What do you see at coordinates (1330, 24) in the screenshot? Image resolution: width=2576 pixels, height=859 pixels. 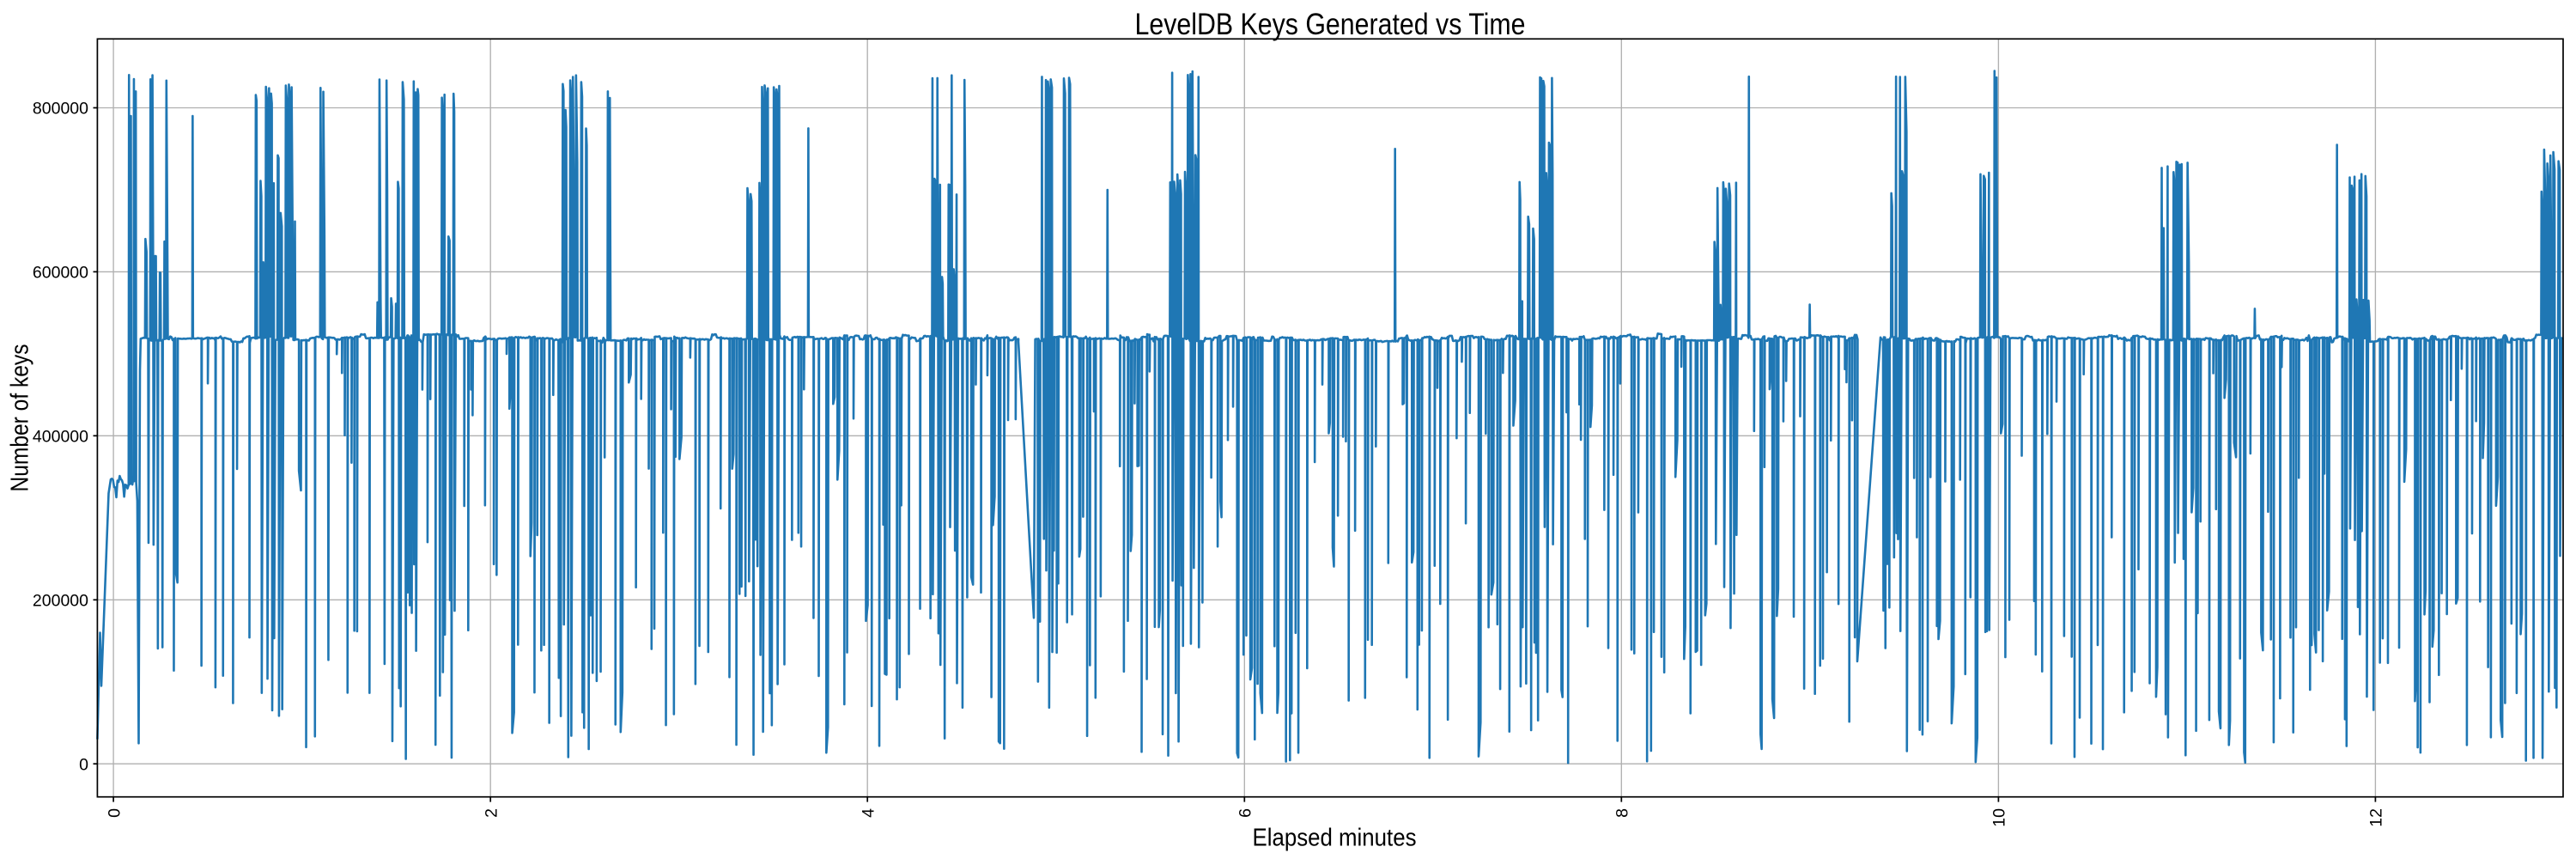 I see `svg-text: LevelDB Keys Generated vs Time` at bounding box center [1330, 24].